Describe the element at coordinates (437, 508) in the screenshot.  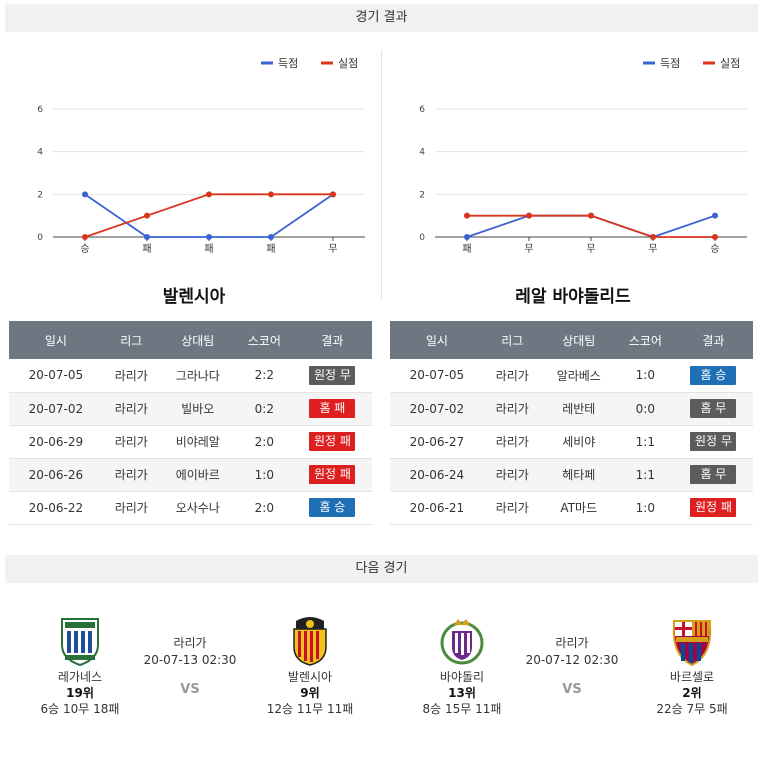
I see `cell-date: 20-06-21` at that location.